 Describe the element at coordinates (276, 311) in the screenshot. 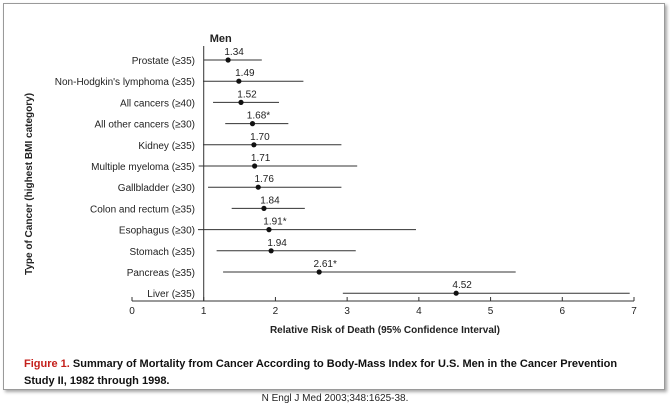

I see `x-tick-label: 2` at that location.